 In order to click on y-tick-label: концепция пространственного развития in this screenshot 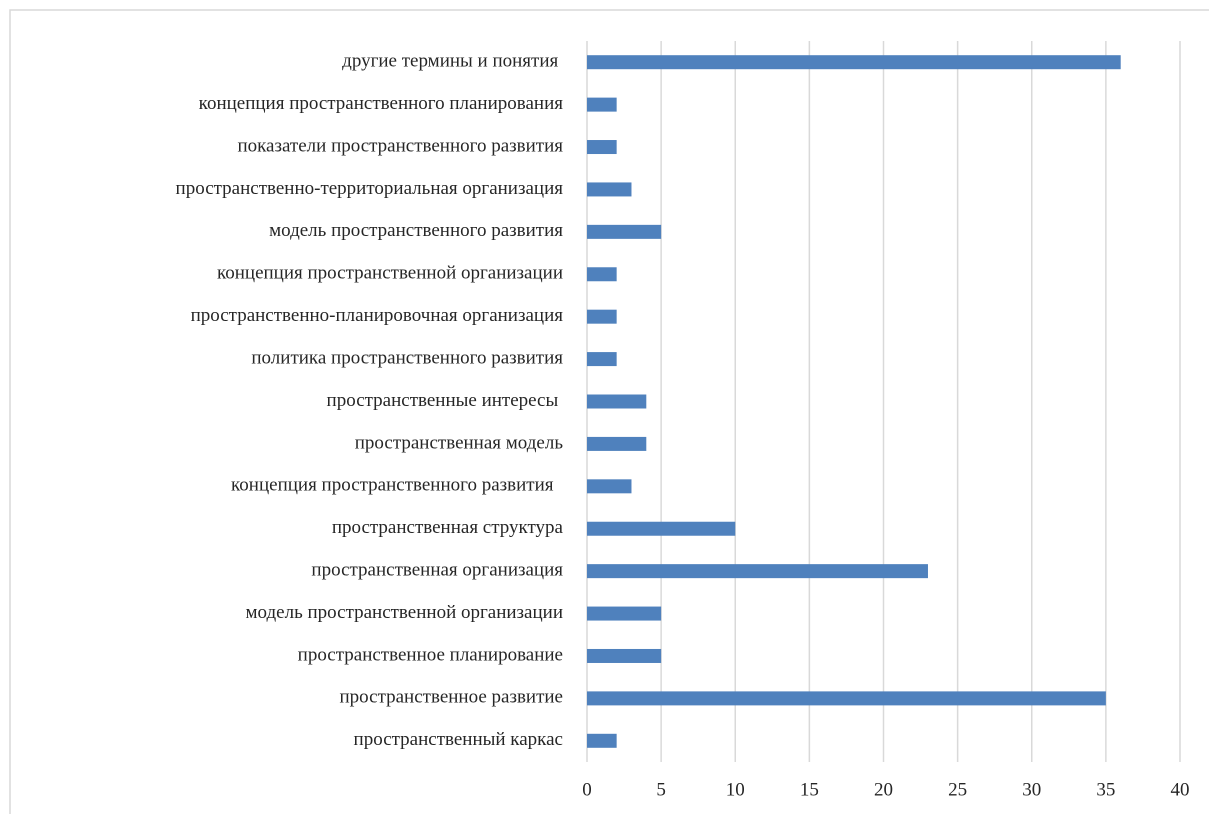, I will do `click(397, 485)`.